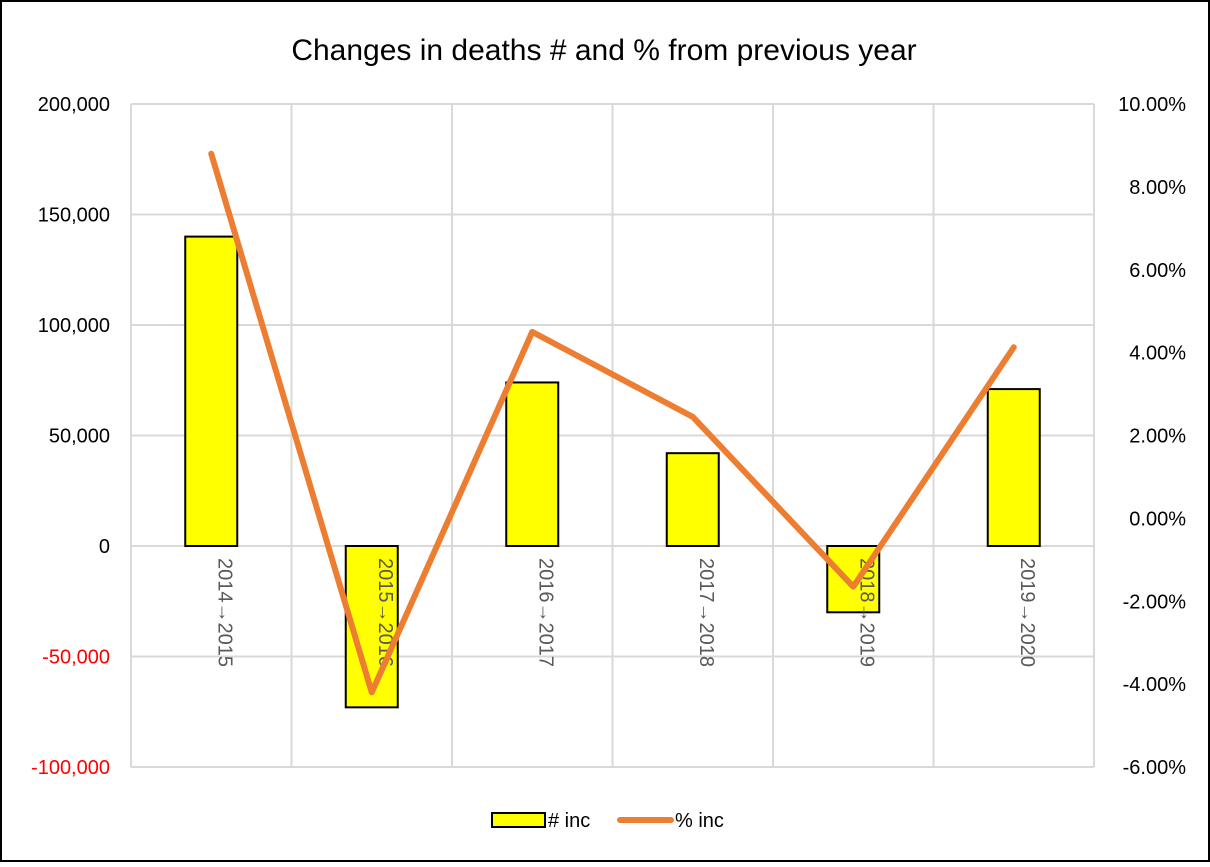  What do you see at coordinates (1155, 602) in the screenshot?
I see `y2-tick-label: -2.00%` at bounding box center [1155, 602].